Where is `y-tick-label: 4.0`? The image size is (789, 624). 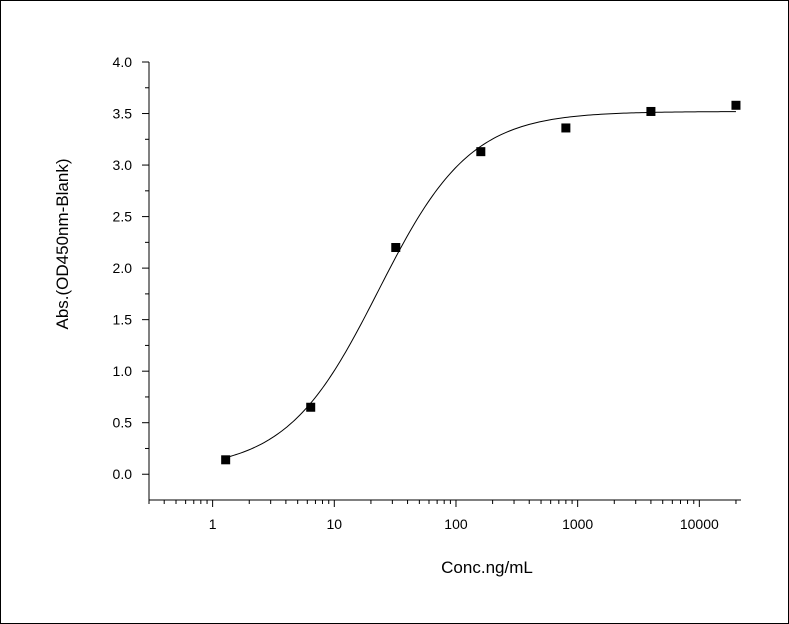
y-tick-label: 4.0 is located at coordinates (123, 62).